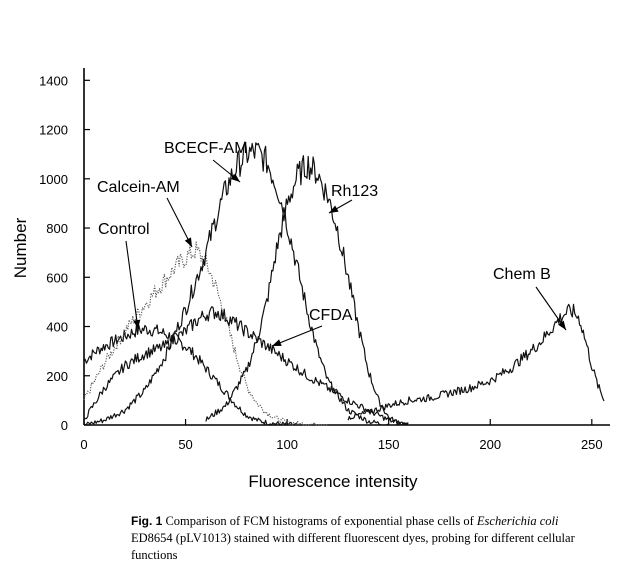 The image size is (639, 585). Describe the element at coordinates (57, 277) in the screenshot. I see `y-tick-label: 600` at that location.